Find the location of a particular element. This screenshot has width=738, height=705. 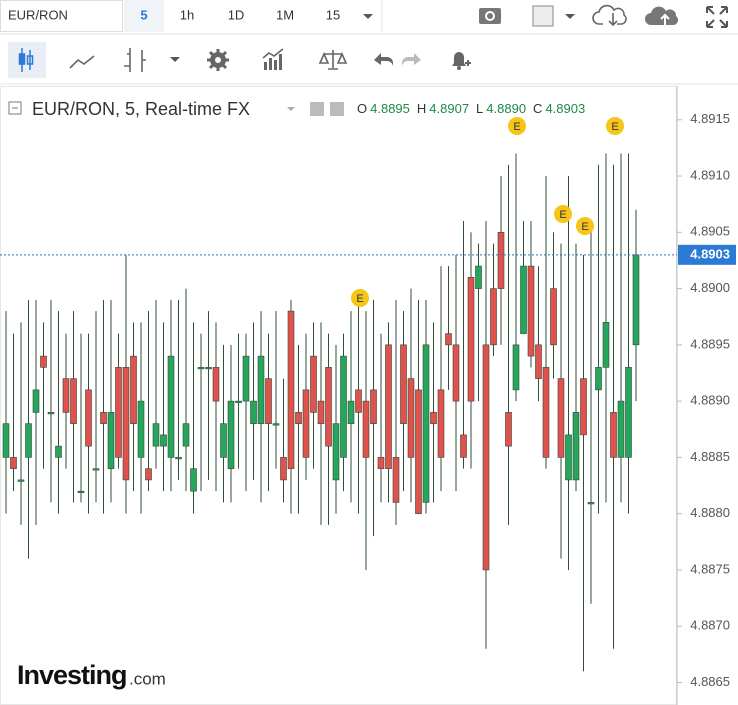

y-tick-label: 4.8900 is located at coordinates (710, 287).